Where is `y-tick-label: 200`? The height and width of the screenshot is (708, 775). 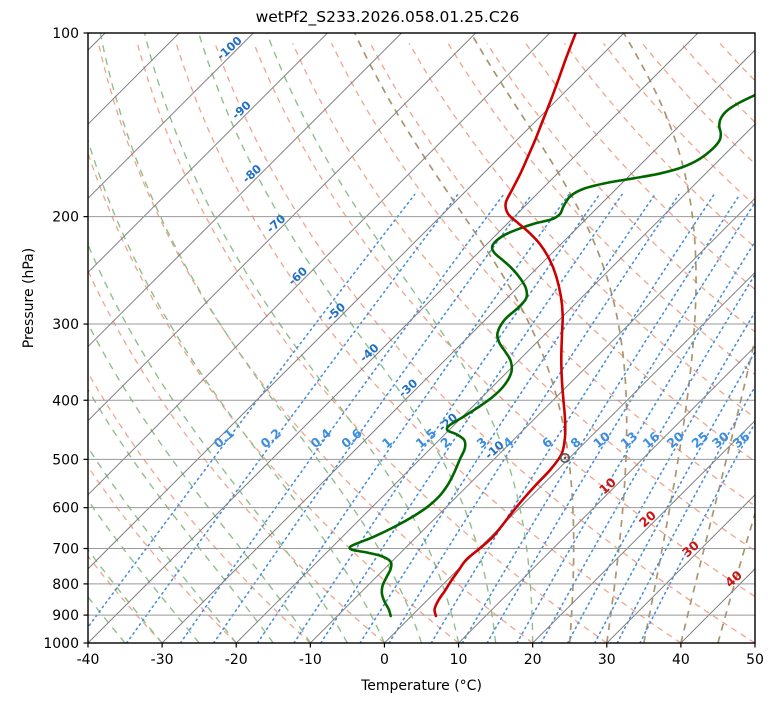
y-tick-label: 200 is located at coordinates (65, 218).